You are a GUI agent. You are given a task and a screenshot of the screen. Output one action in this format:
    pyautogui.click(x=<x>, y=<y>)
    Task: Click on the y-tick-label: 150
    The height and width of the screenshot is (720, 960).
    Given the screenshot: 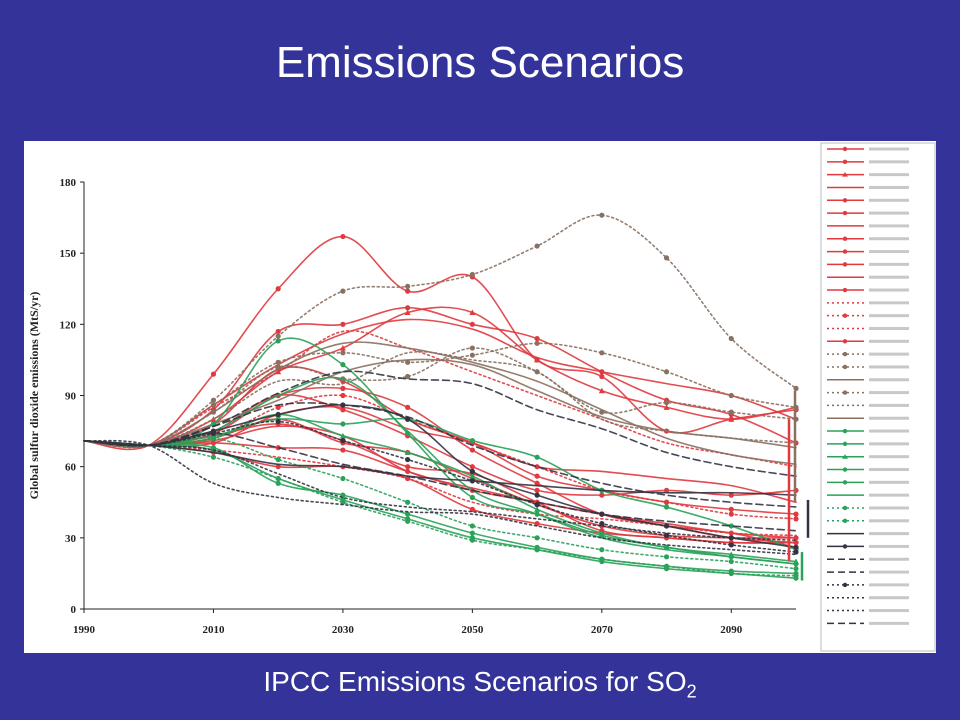 What is the action you would take?
    pyautogui.click(x=68, y=254)
    